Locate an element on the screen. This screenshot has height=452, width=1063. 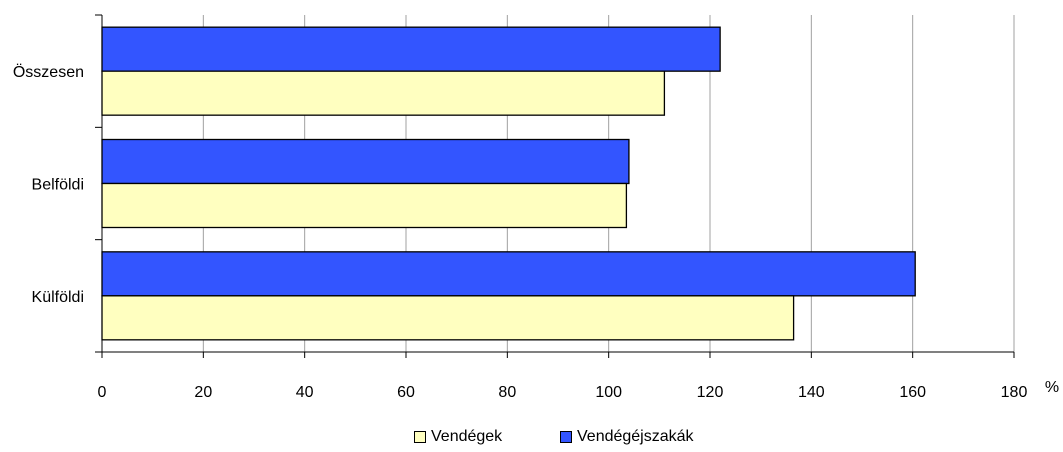
y-axis-ticks is located at coordinates (98, 183).